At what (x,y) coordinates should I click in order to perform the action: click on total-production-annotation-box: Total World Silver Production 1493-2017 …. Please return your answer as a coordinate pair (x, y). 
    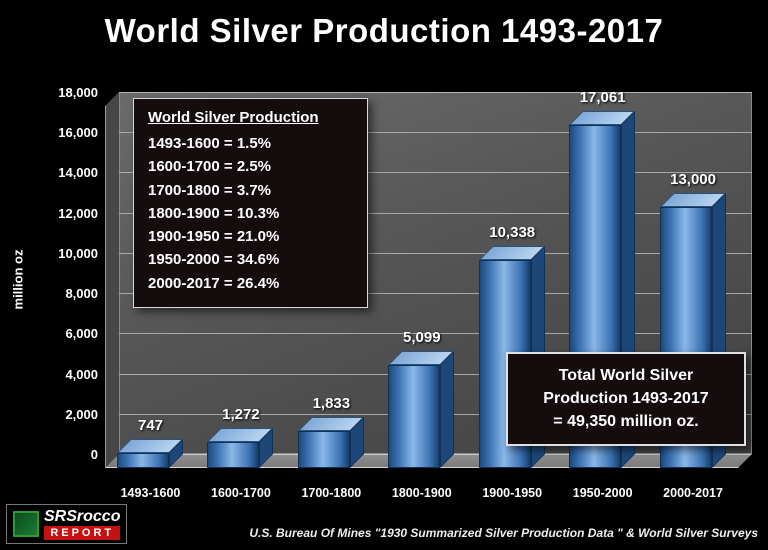
    Looking at the image, I should click on (626, 399).